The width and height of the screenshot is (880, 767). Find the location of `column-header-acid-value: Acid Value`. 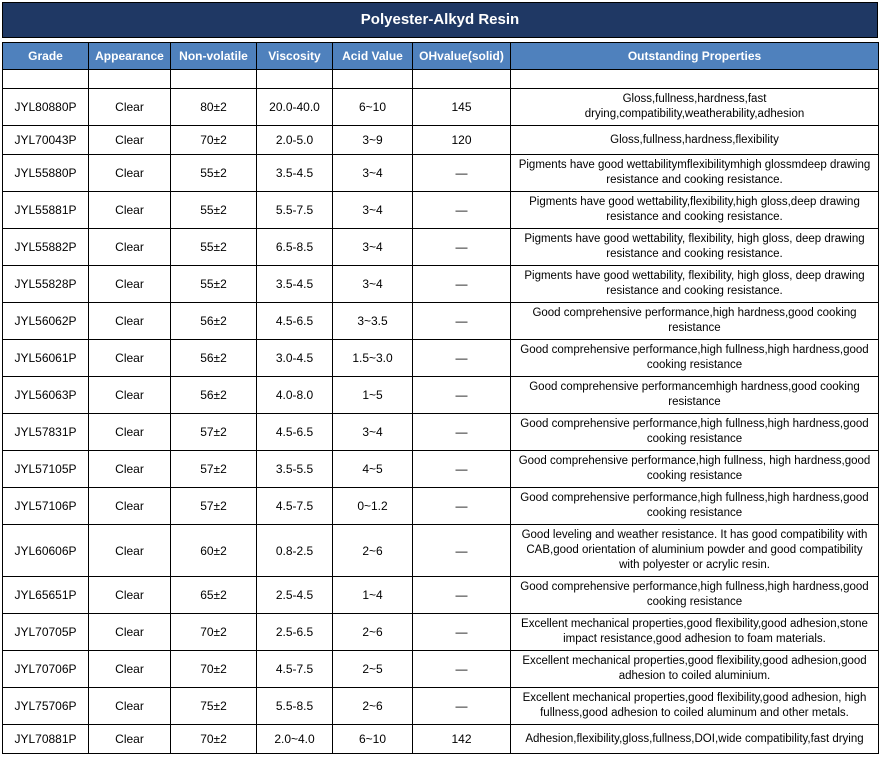

column-header-acid-value: Acid Value is located at coordinates (372, 56).